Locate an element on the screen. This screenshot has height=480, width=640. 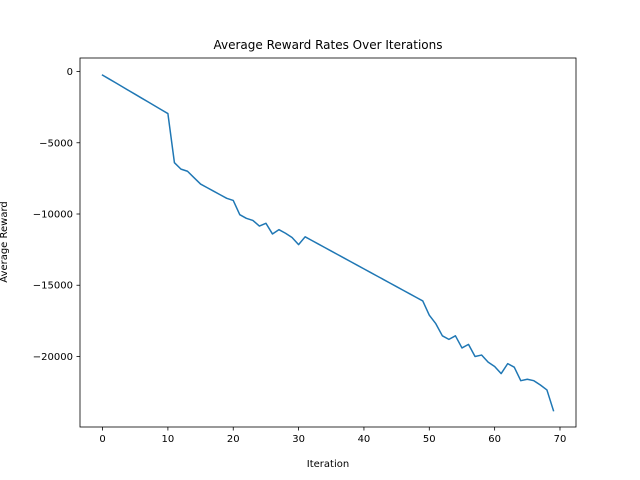
chart-title: Average Reward Rates Over Iterations is located at coordinates (327, 45).